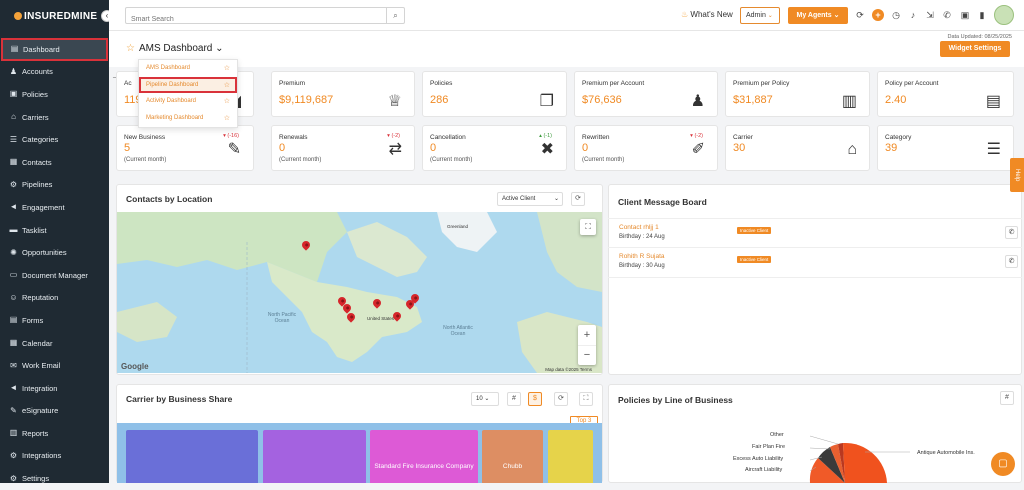  I want to click on treemap-block: Chubb, so click(512, 456).